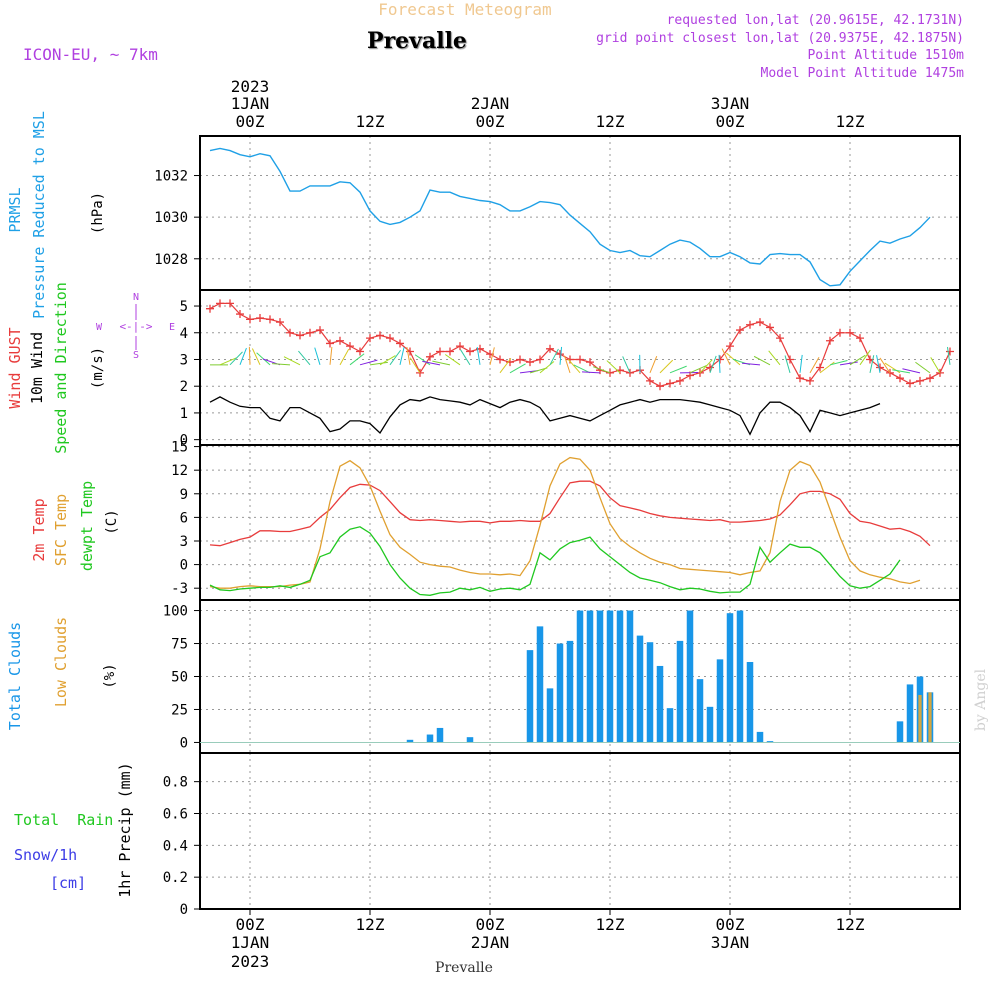 Image resolution: width=1000 pixels, height=1000 pixels. I want to click on top-date-label: 2JAN, so click(490, 103).